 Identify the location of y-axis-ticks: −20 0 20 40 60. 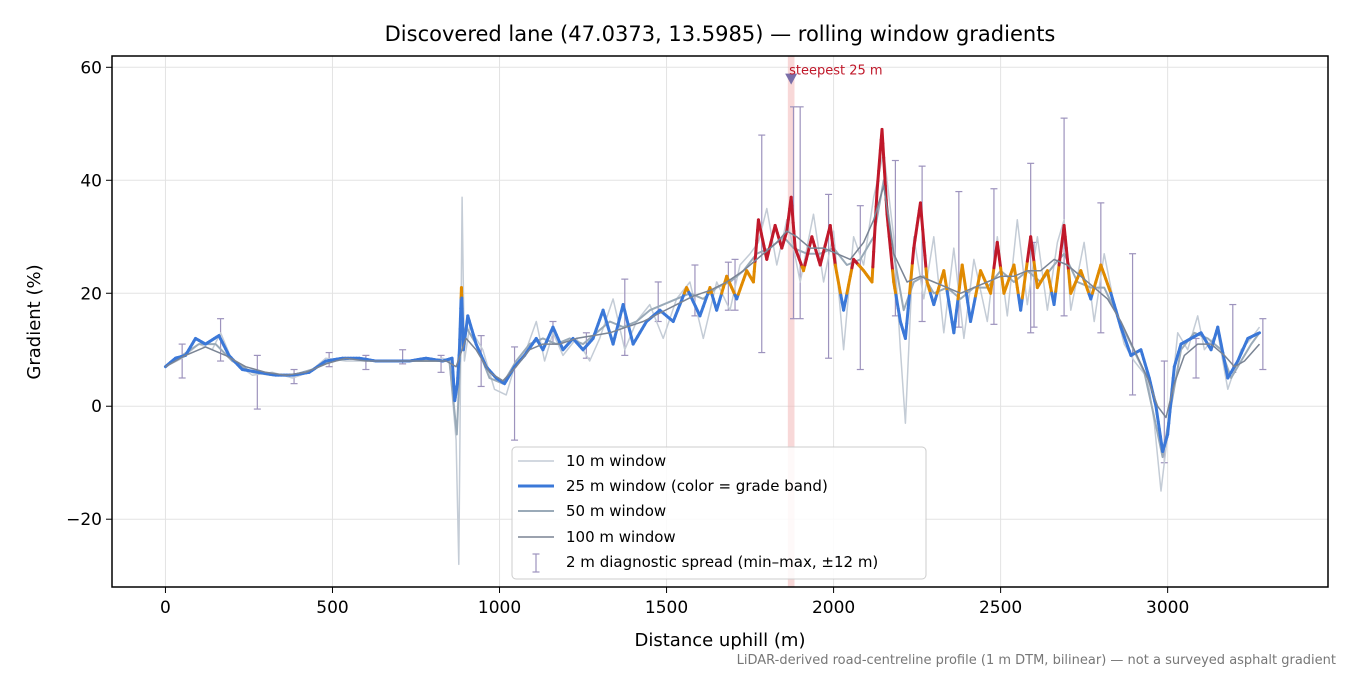
(89, 294).